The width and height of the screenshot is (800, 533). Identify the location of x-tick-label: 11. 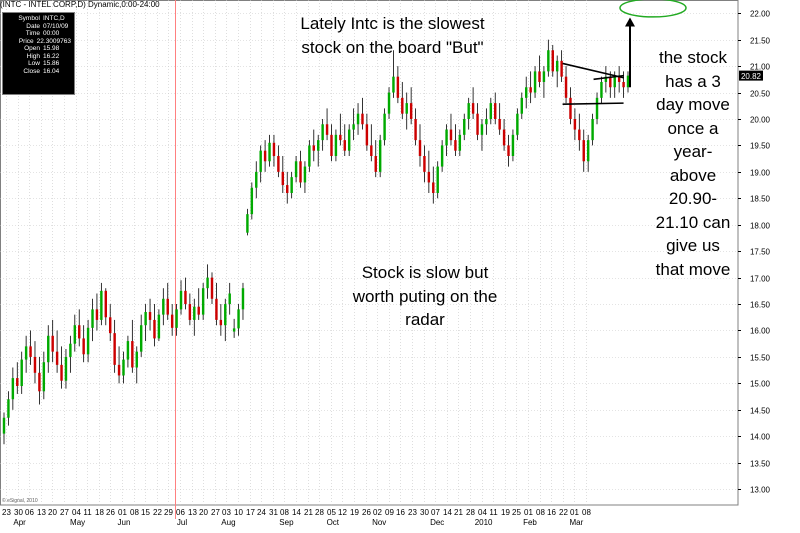
(87, 512).